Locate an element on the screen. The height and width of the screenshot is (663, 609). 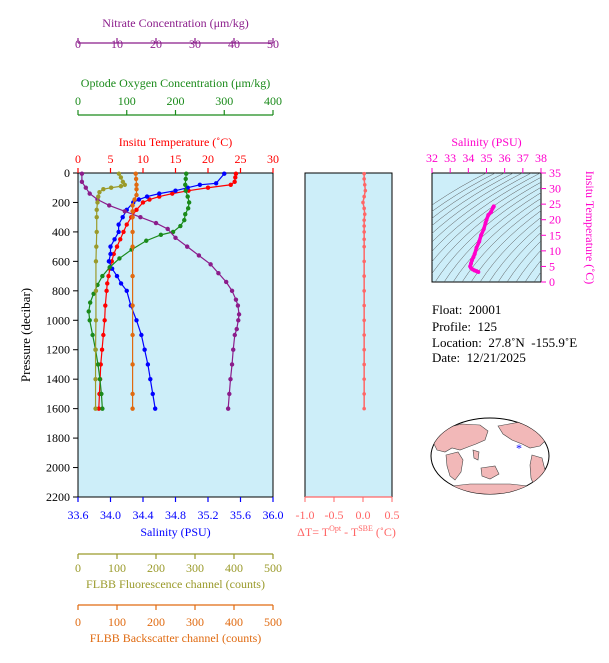
ts-temperature-tick-label: 5 is located at coordinates (552, 266).